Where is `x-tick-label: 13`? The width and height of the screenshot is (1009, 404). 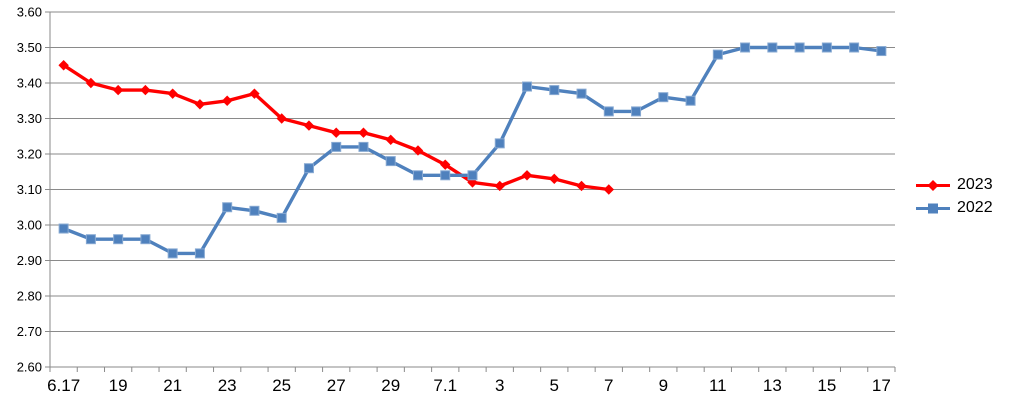
x-tick-label: 13 is located at coordinates (772, 385).